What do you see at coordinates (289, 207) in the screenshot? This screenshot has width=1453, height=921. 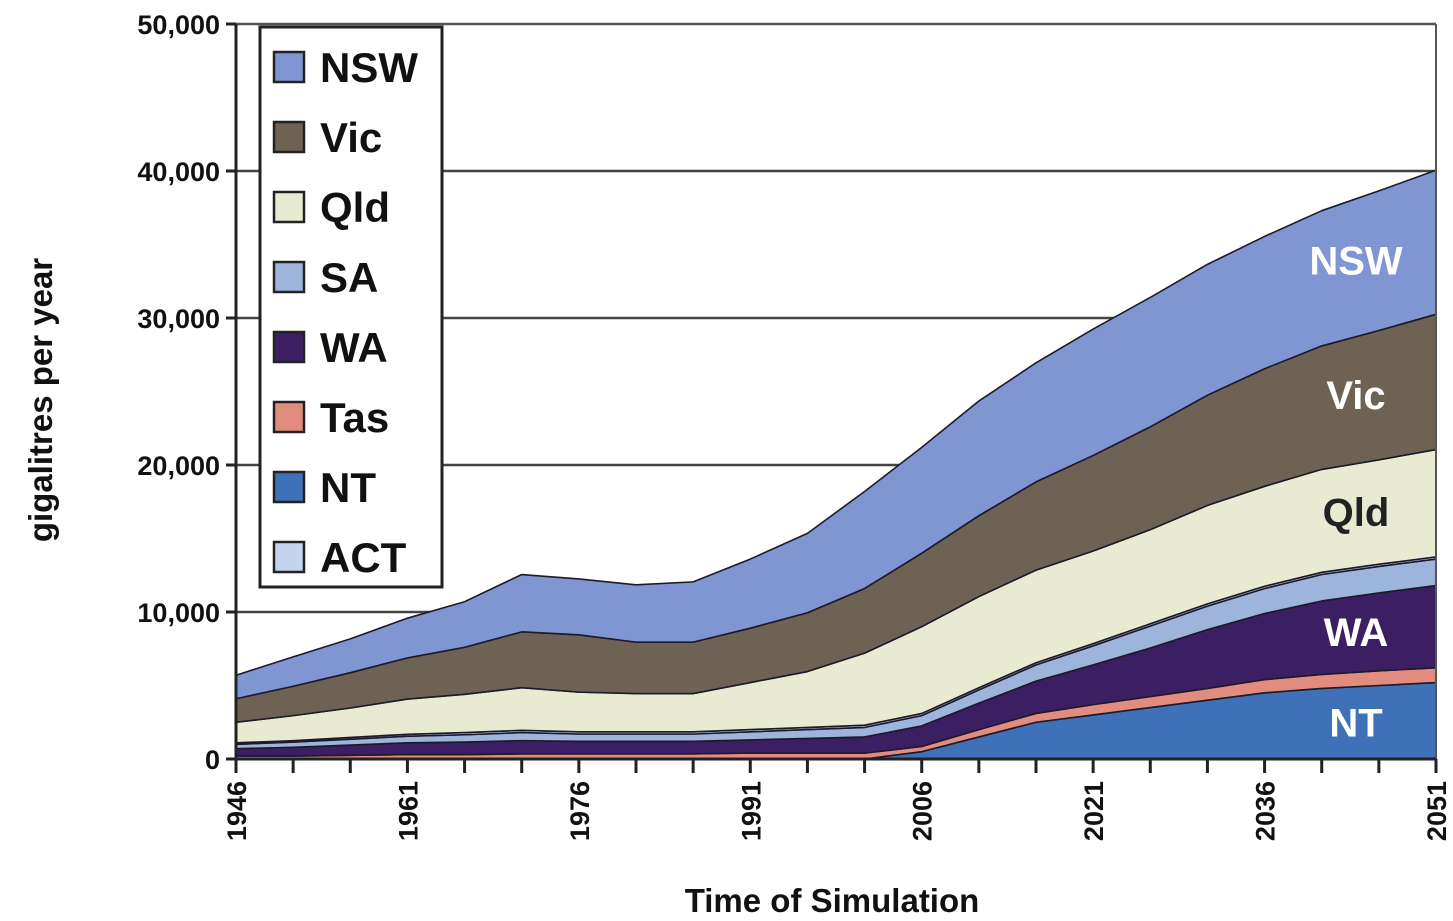 I see `legend-swatch-qld` at bounding box center [289, 207].